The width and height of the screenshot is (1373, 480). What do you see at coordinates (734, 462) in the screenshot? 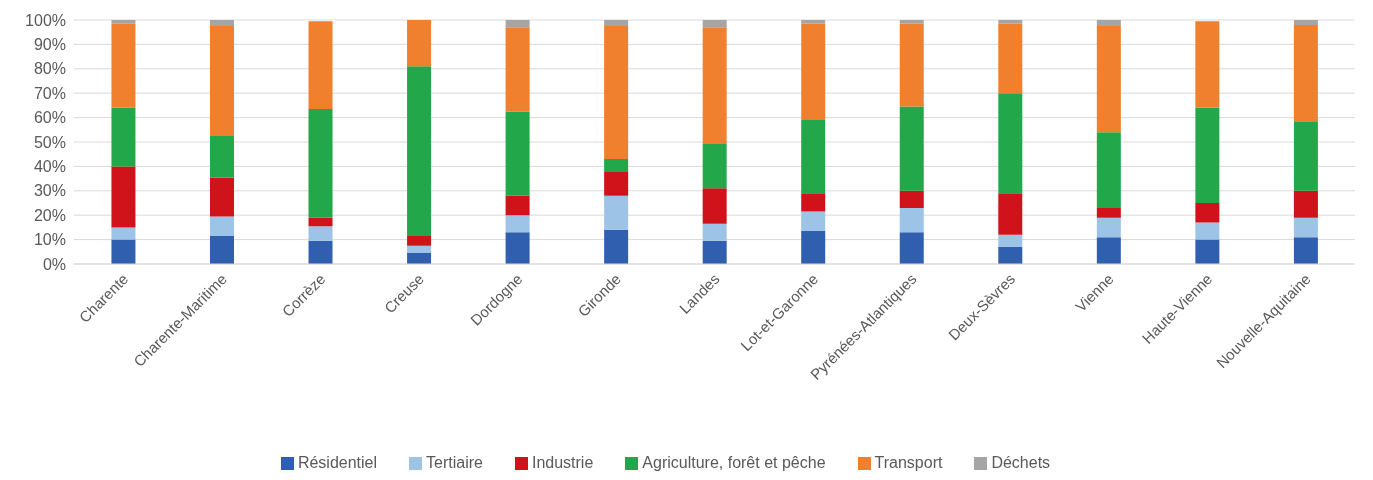
I see `legend-label: Agriculture, forêt et pêche` at bounding box center [734, 462].